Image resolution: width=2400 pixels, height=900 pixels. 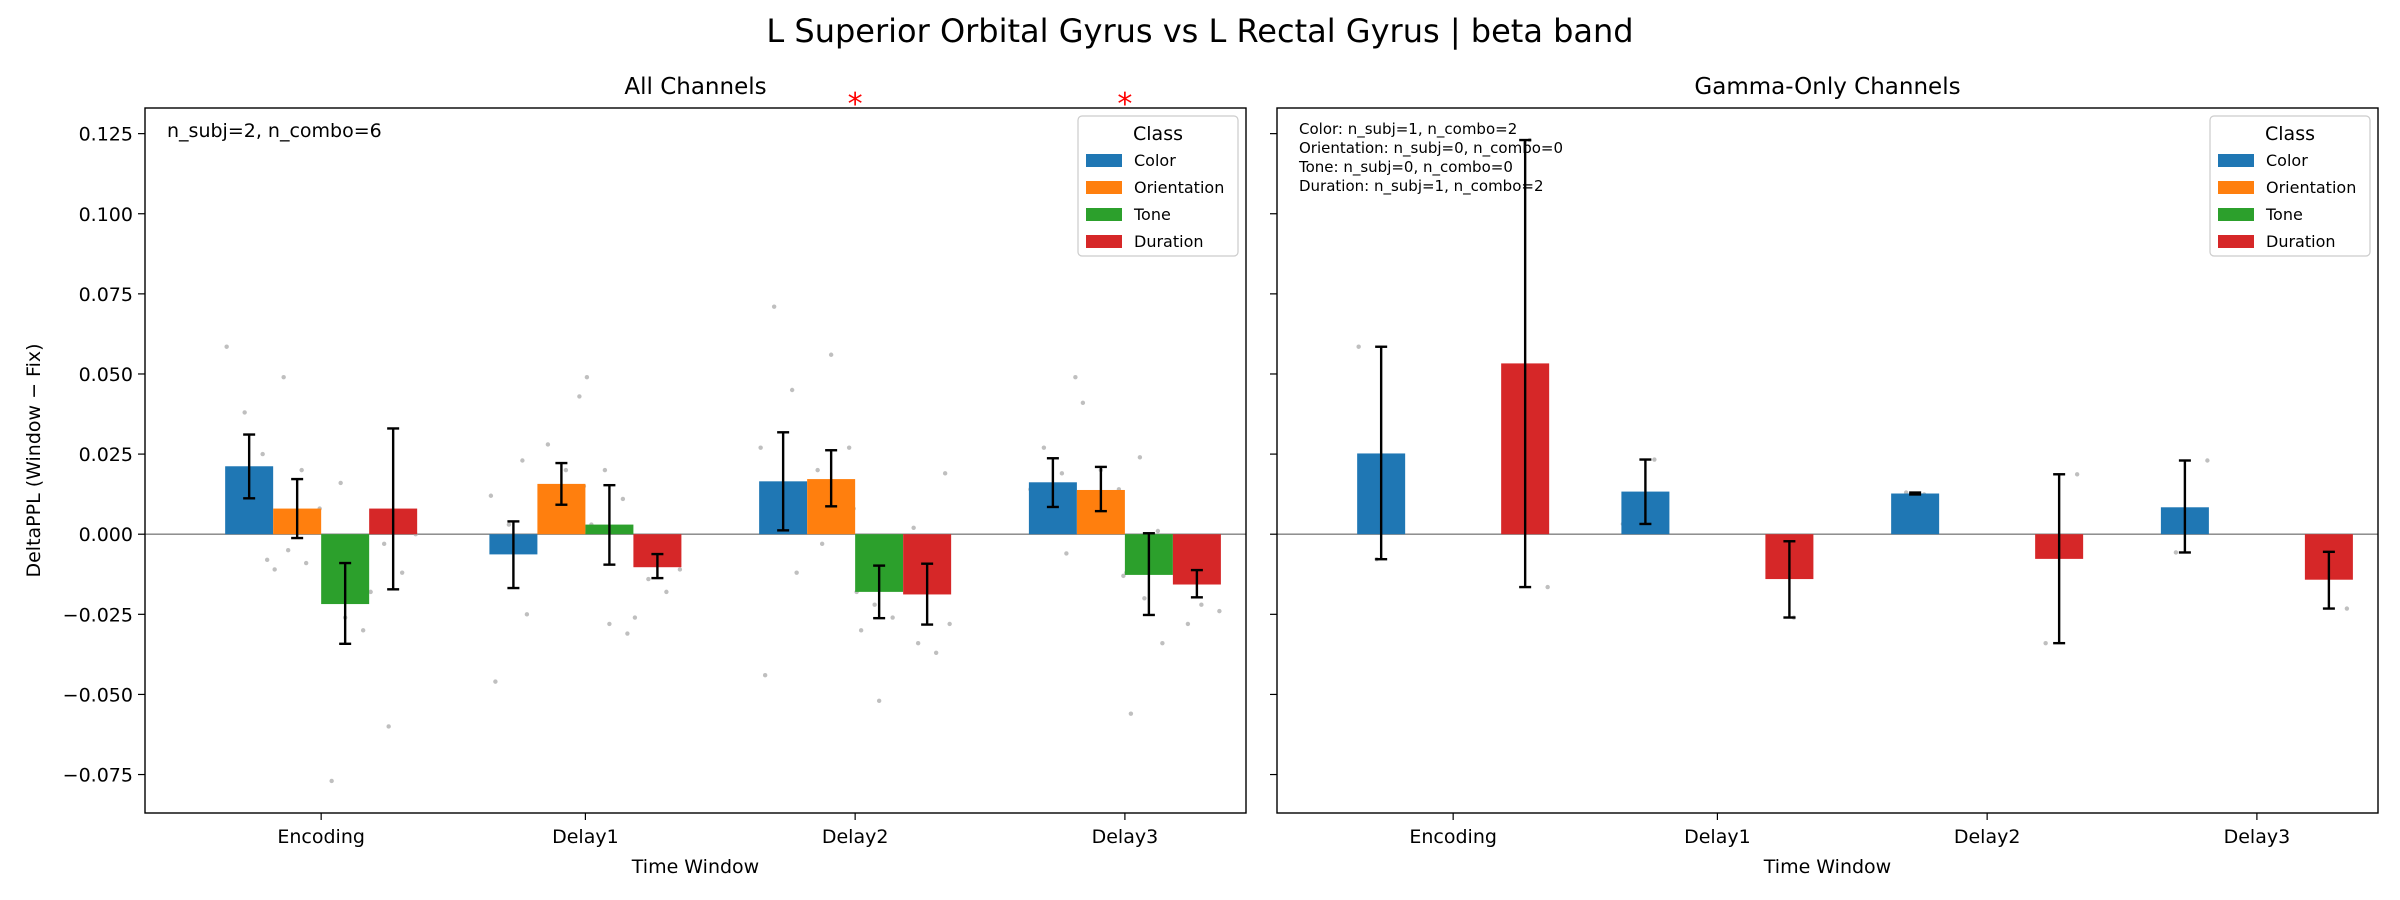 What do you see at coordinates (1915, 514) in the screenshot?
I see `bar-color-delay2` at bounding box center [1915, 514].